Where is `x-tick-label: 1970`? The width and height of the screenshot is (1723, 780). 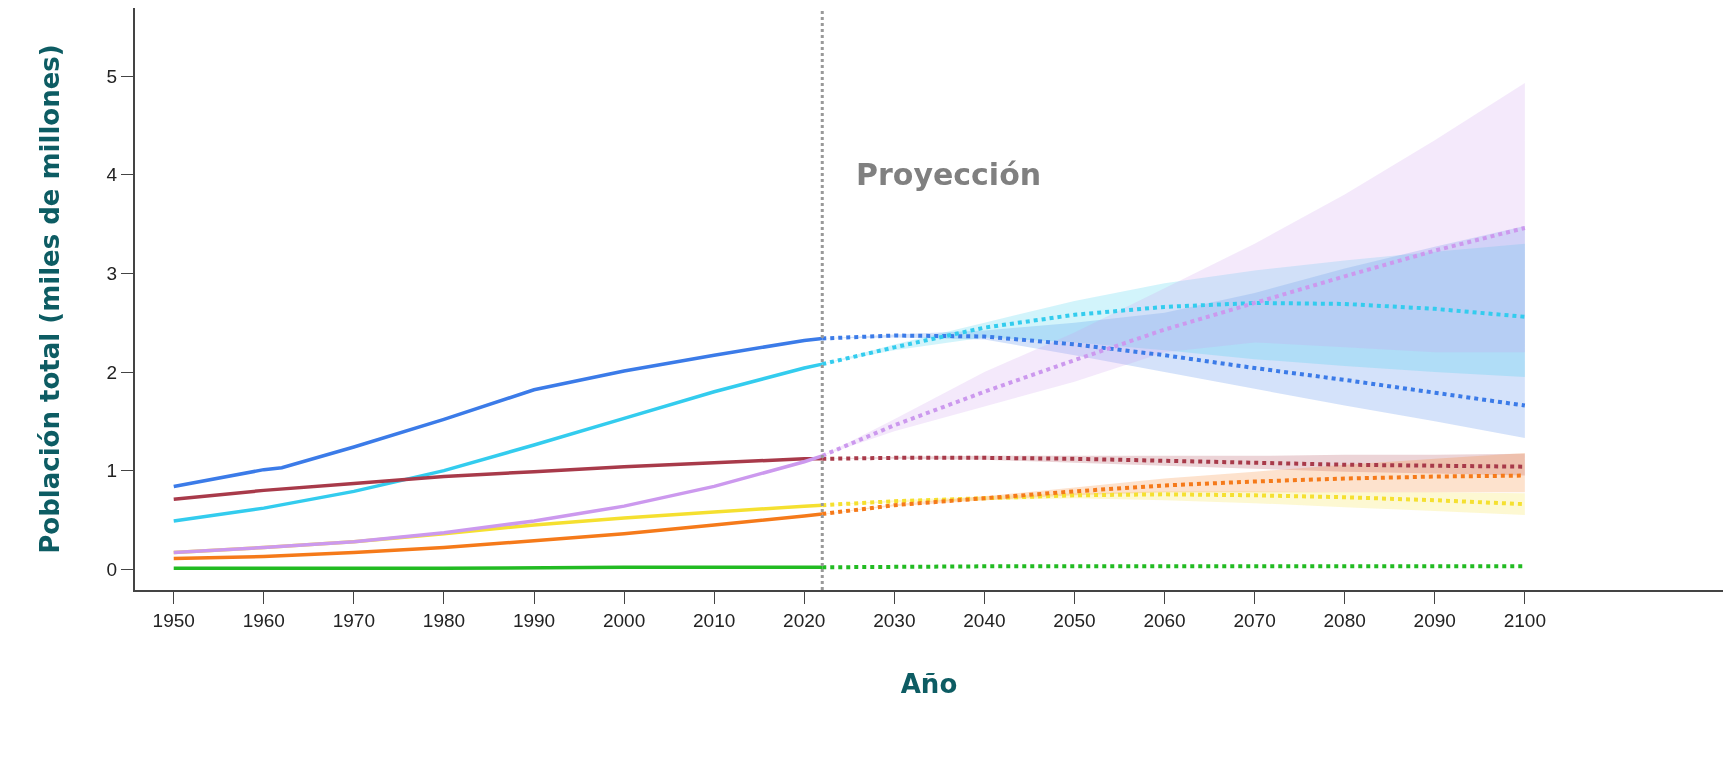
x-tick-label: 1970 is located at coordinates (354, 620).